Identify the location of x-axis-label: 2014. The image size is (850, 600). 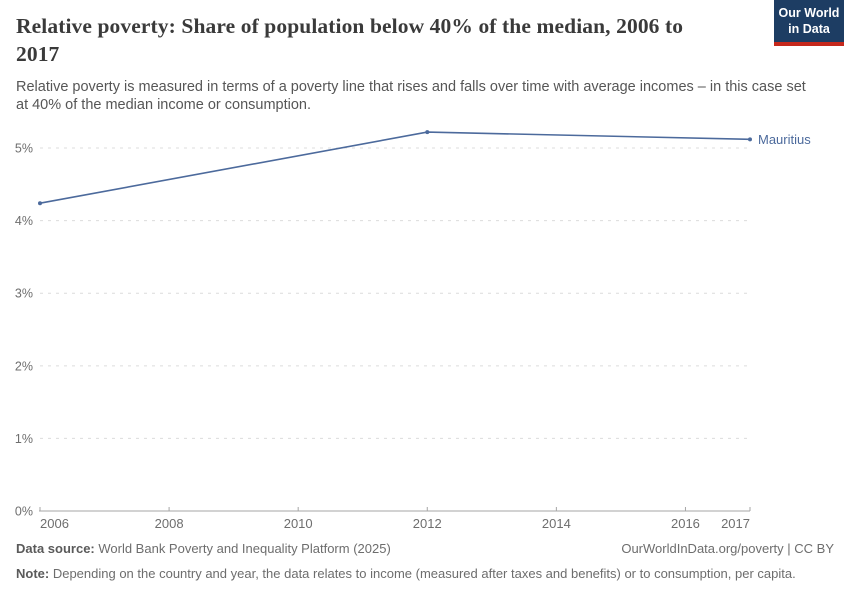
(556, 523).